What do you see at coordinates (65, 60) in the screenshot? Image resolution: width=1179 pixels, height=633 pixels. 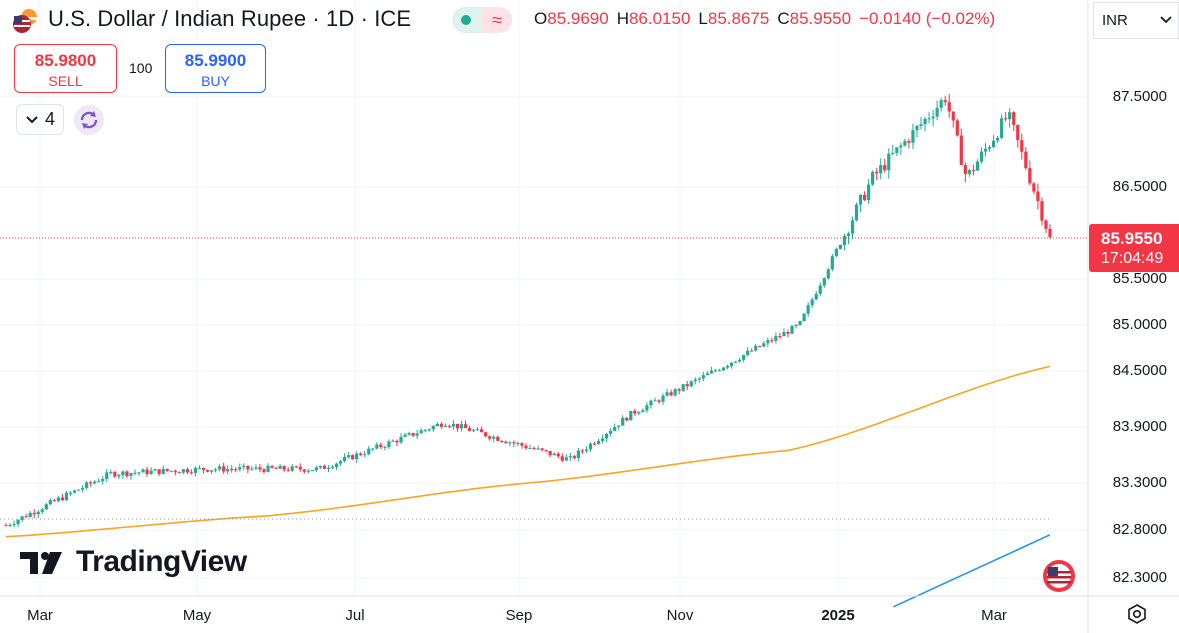 I see `sell-price: 85.9800` at bounding box center [65, 60].